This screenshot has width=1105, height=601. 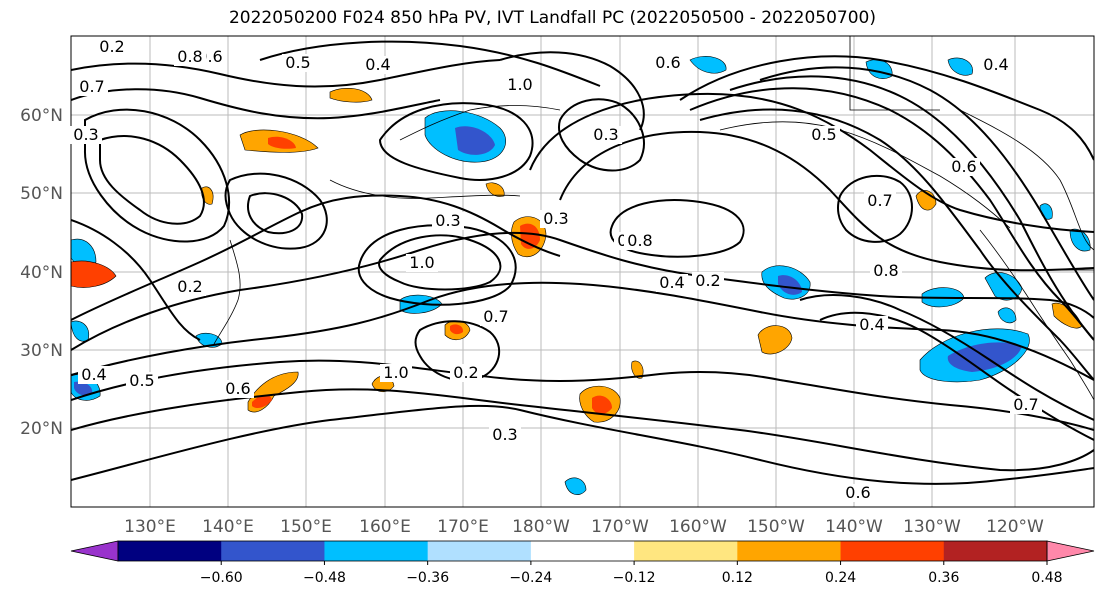 What do you see at coordinates (427, 578) in the screenshot?
I see `colorbar-tick-label: −0.36` at bounding box center [427, 578].